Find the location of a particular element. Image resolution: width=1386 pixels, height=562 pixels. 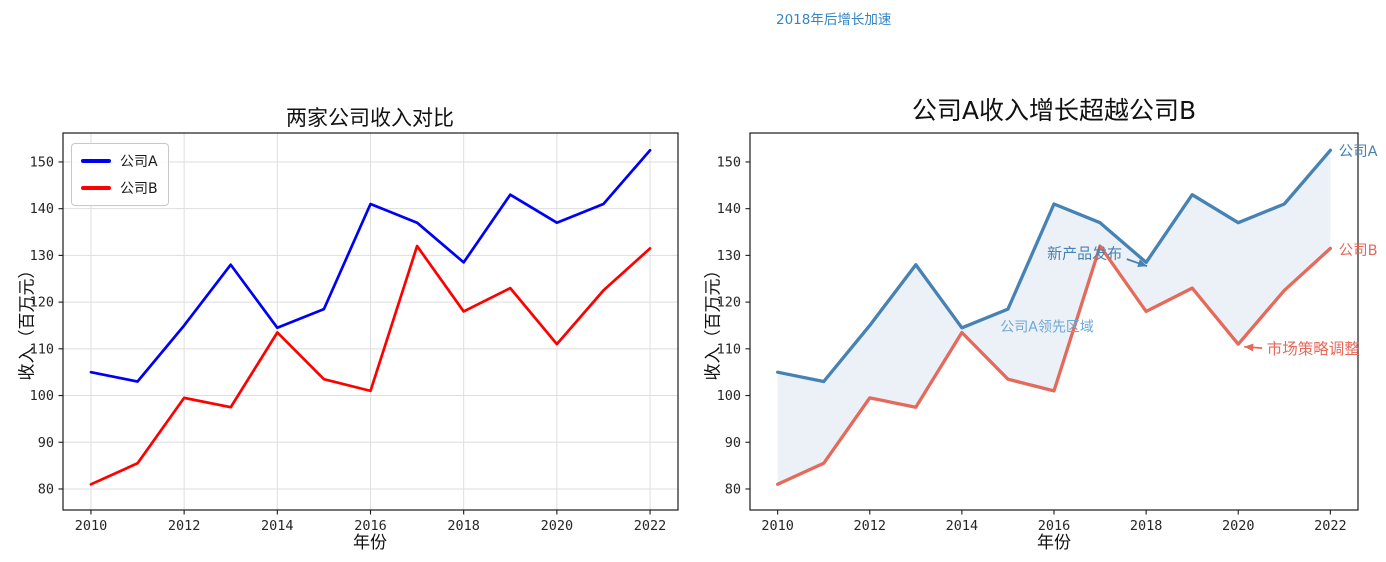

legend-swatch-company-a is located at coordinates (96, 161).